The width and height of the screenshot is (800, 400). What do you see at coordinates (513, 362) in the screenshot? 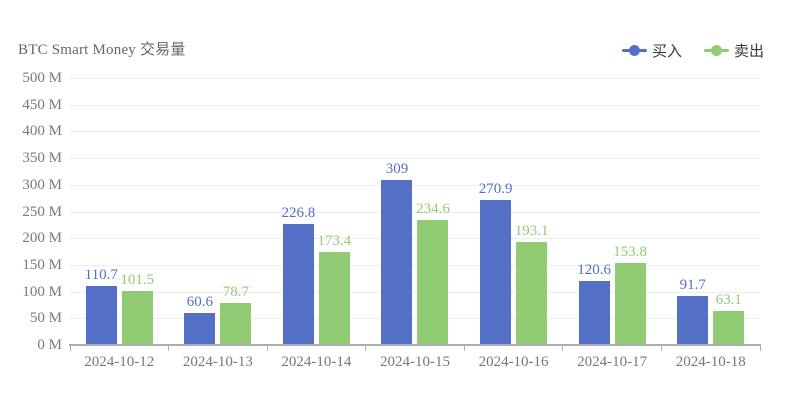
I see `x-axis-label: 2024-10-16` at bounding box center [513, 362].